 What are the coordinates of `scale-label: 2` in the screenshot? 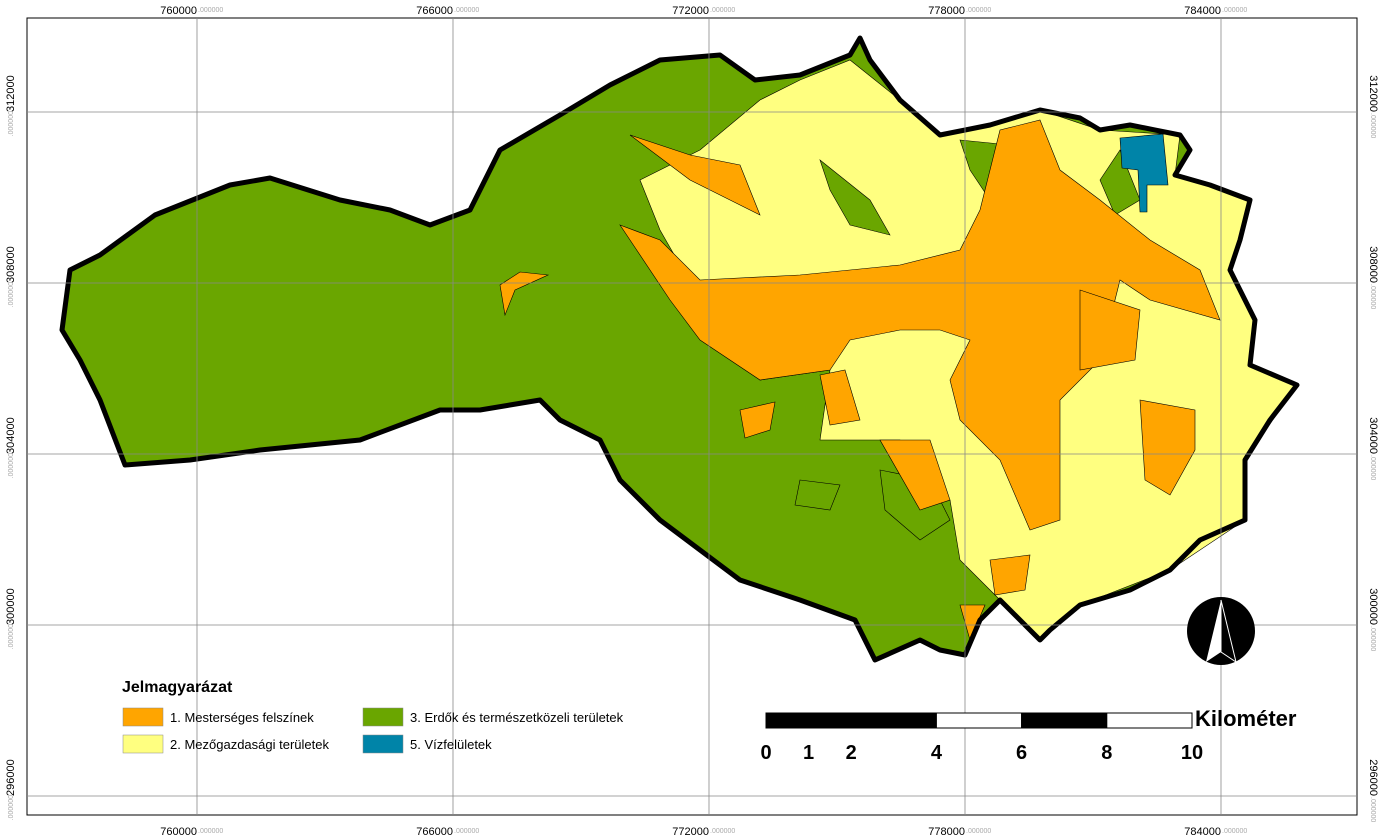 It's located at (851, 753).